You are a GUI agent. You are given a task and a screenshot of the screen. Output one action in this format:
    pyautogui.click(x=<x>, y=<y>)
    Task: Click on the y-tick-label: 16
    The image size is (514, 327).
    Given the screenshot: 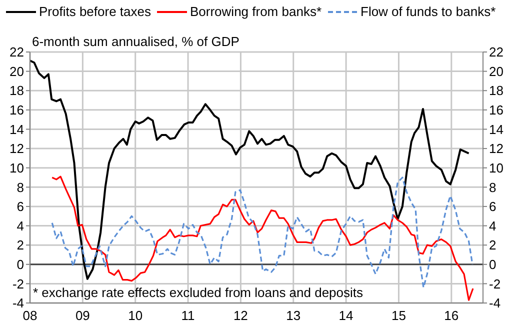 What is the action you would take?
    pyautogui.click(x=17, y=110)
    